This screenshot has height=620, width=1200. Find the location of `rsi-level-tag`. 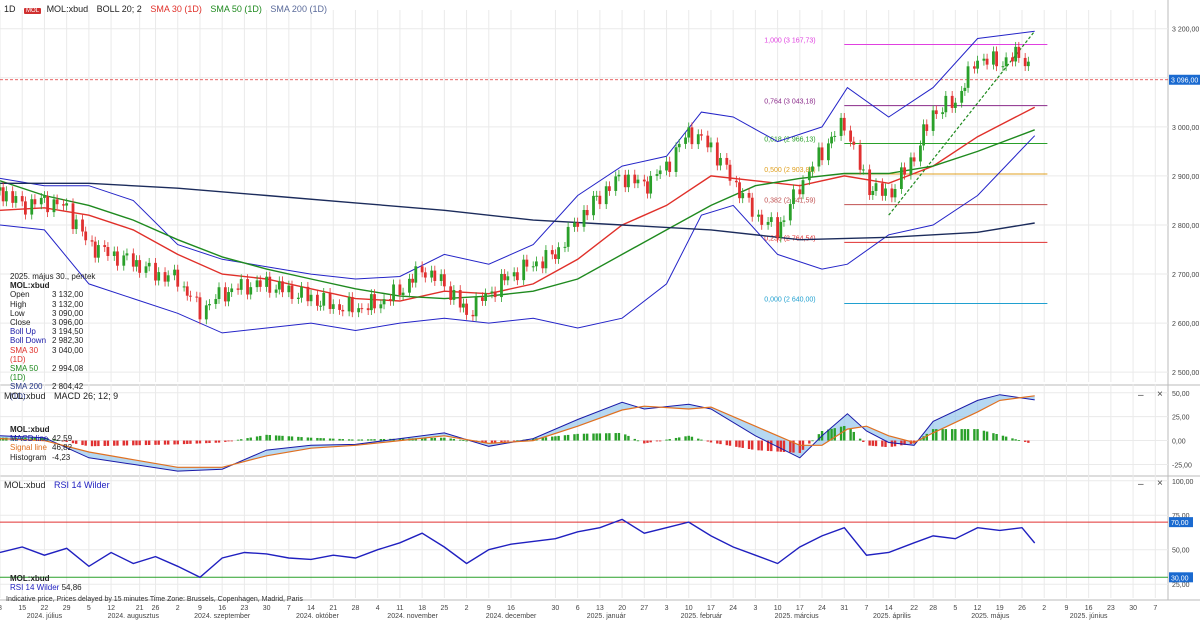

rsi-level-tag is located at coordinates (1181, 522).